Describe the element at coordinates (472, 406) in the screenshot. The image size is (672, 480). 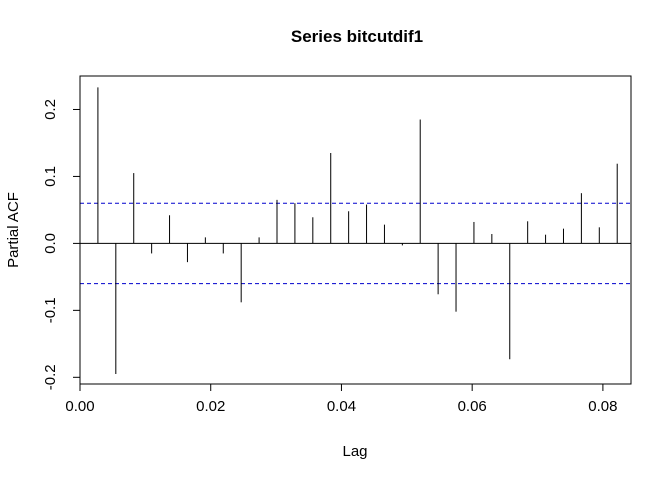
I see `x-tick-label: 0.06` at that location.